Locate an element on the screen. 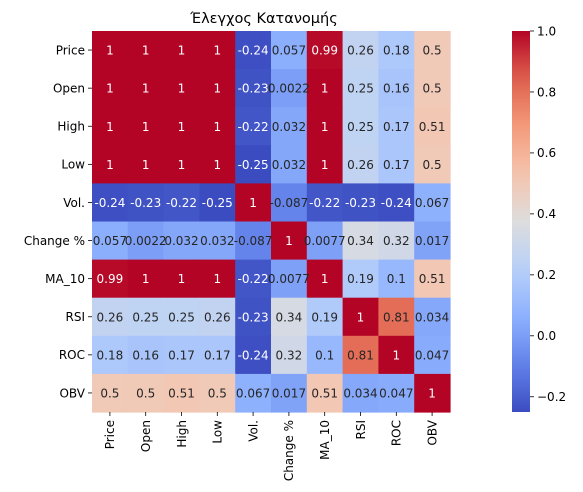 Image resolution: width=583 pixels, height=492 pixels. cell-value-9-3: 0.5 is located at coordinates (217, 393).